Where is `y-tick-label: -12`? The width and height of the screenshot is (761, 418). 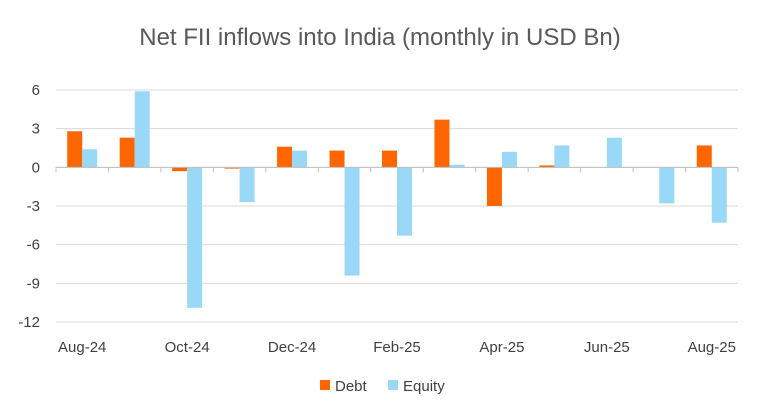
y-tick-label: -12 is located at coordinates (29, 322).